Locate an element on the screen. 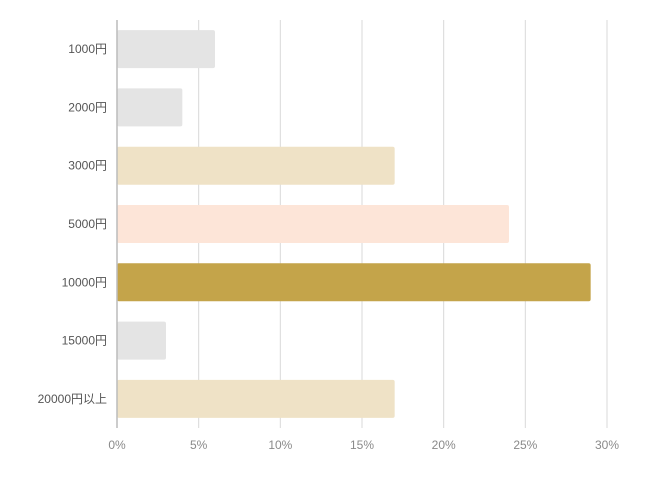 The image size is (650, 477). category-label: 15000円 is located at coordinates (84, 341).